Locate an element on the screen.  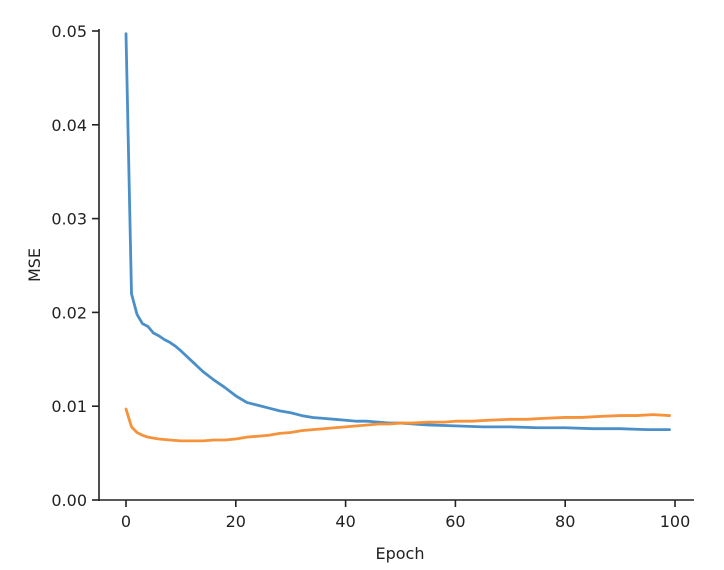
x-axis: 0 20 40 60 80 100 is located at coordinates (396, 515).